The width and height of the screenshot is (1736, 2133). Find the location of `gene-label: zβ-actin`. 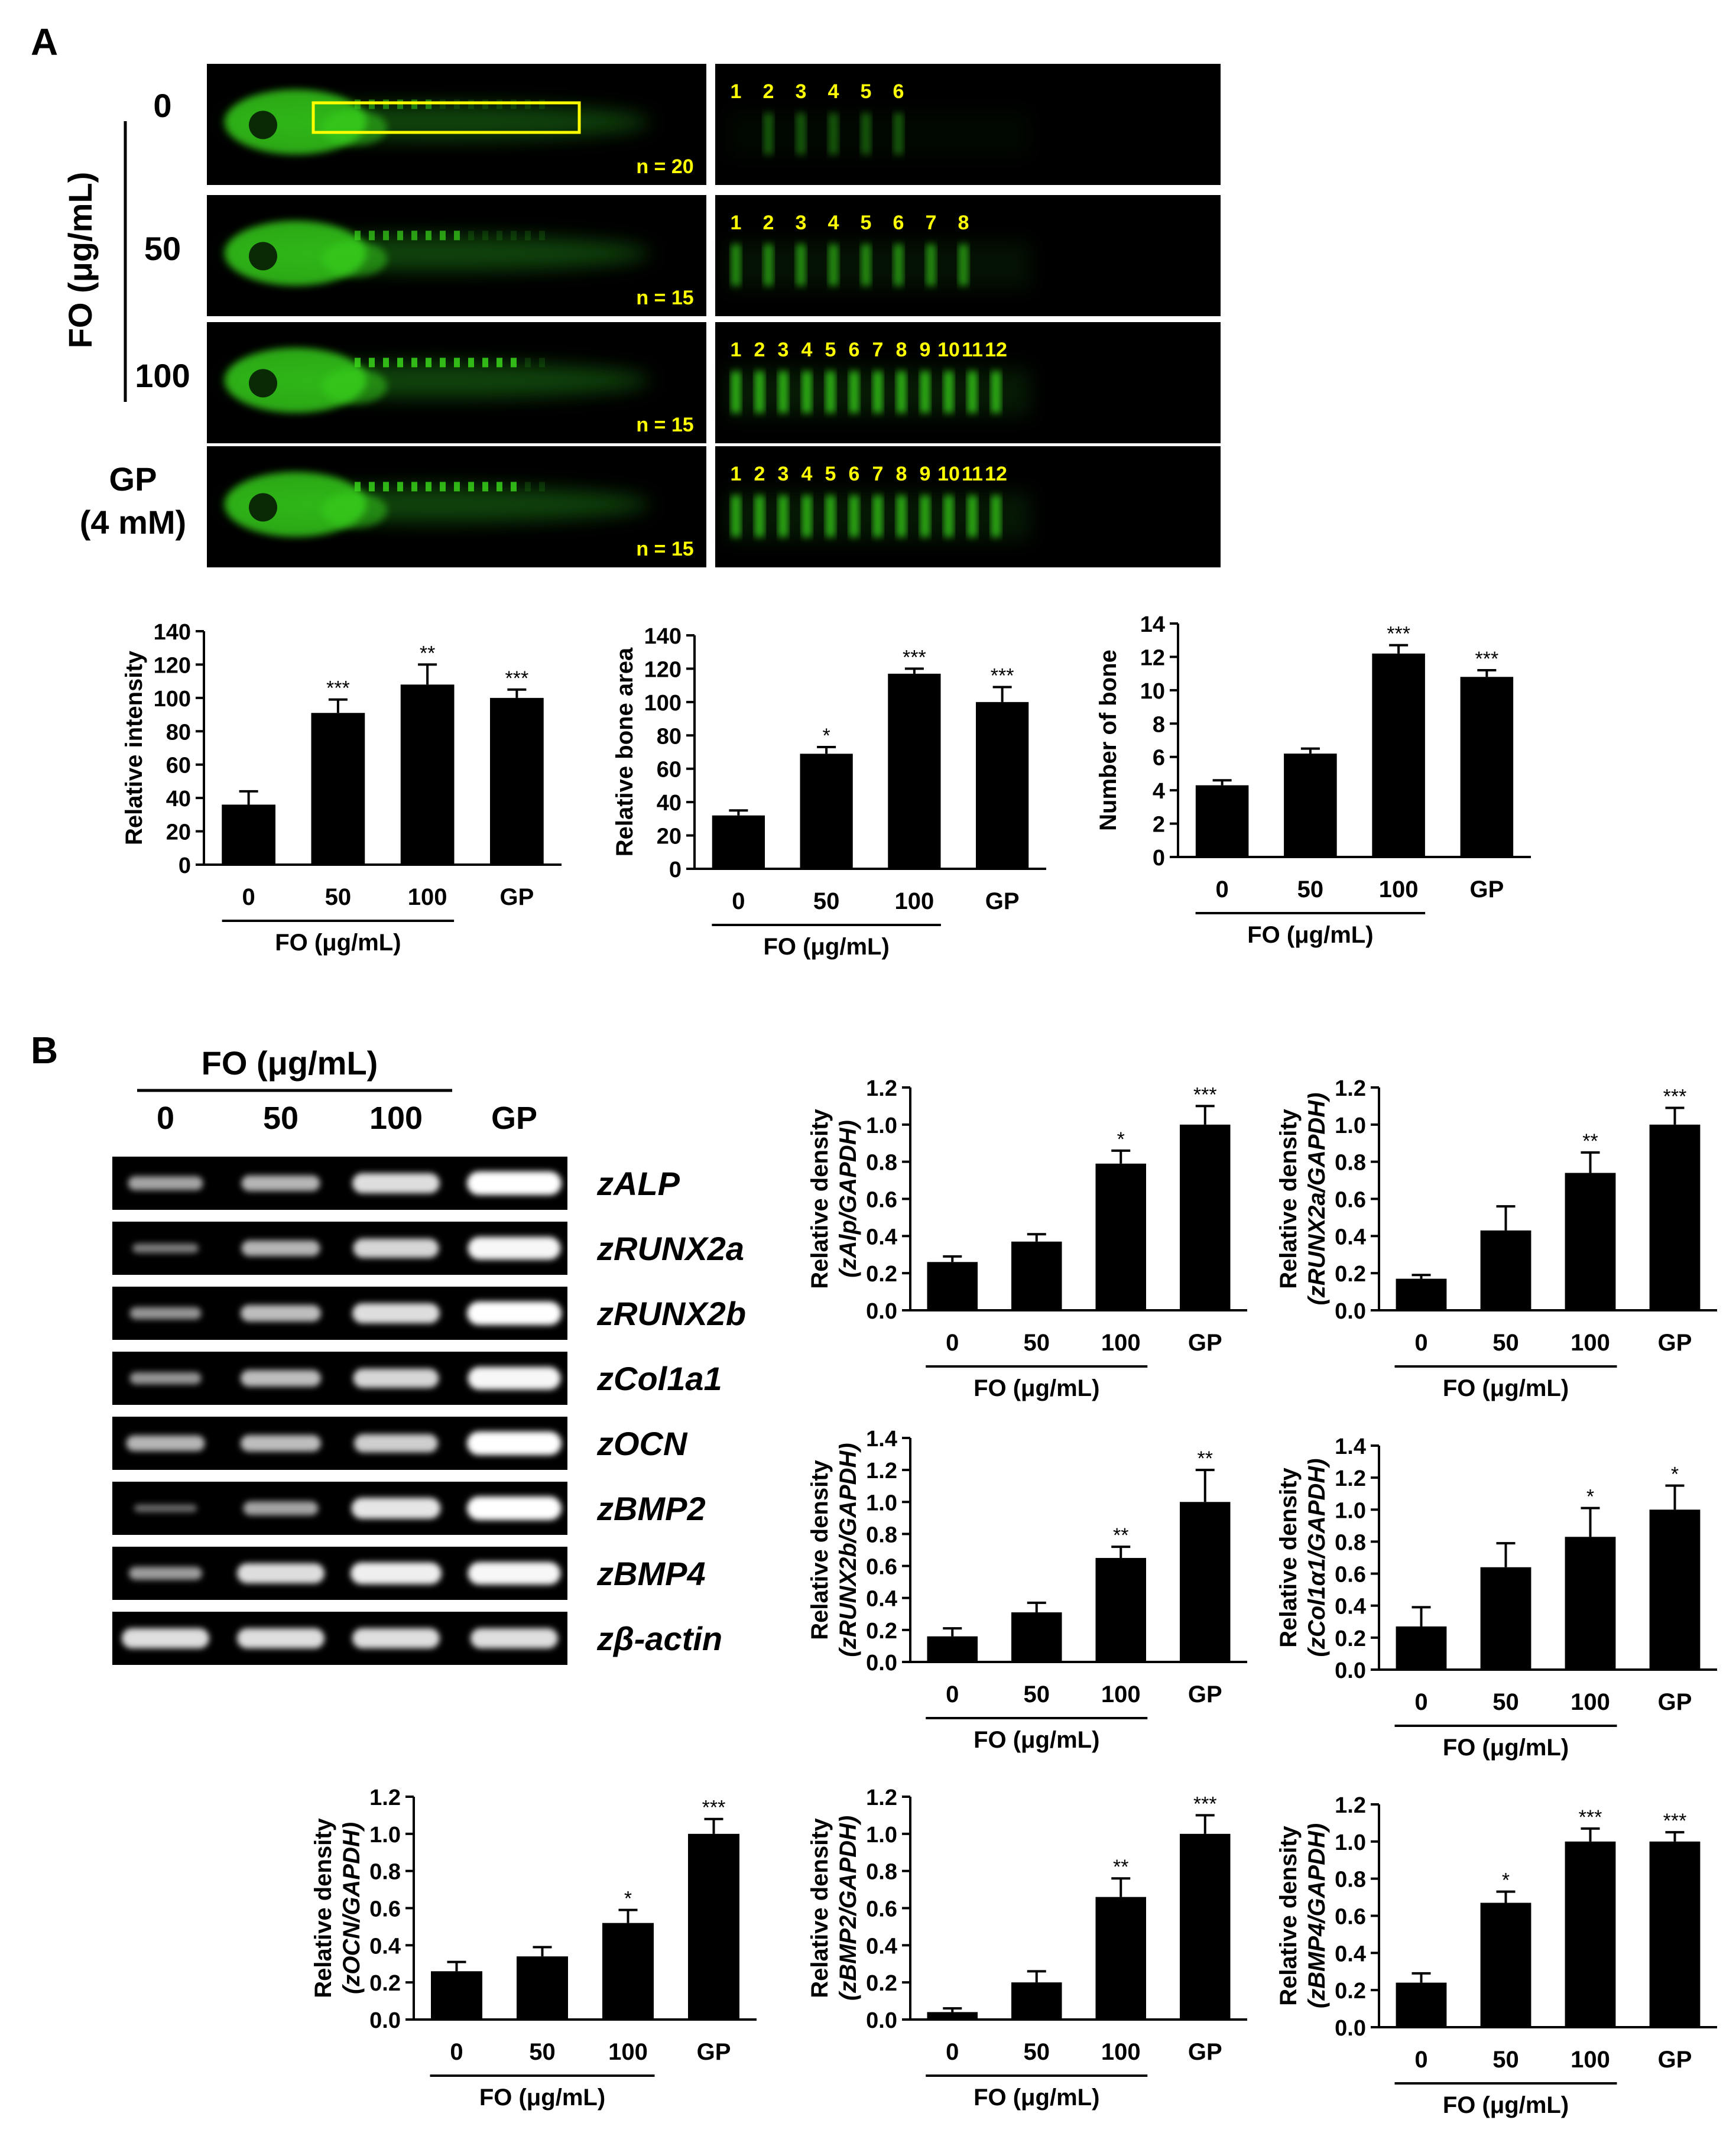

gene-label: zβ-actin is located at coordinates (659, 1639).